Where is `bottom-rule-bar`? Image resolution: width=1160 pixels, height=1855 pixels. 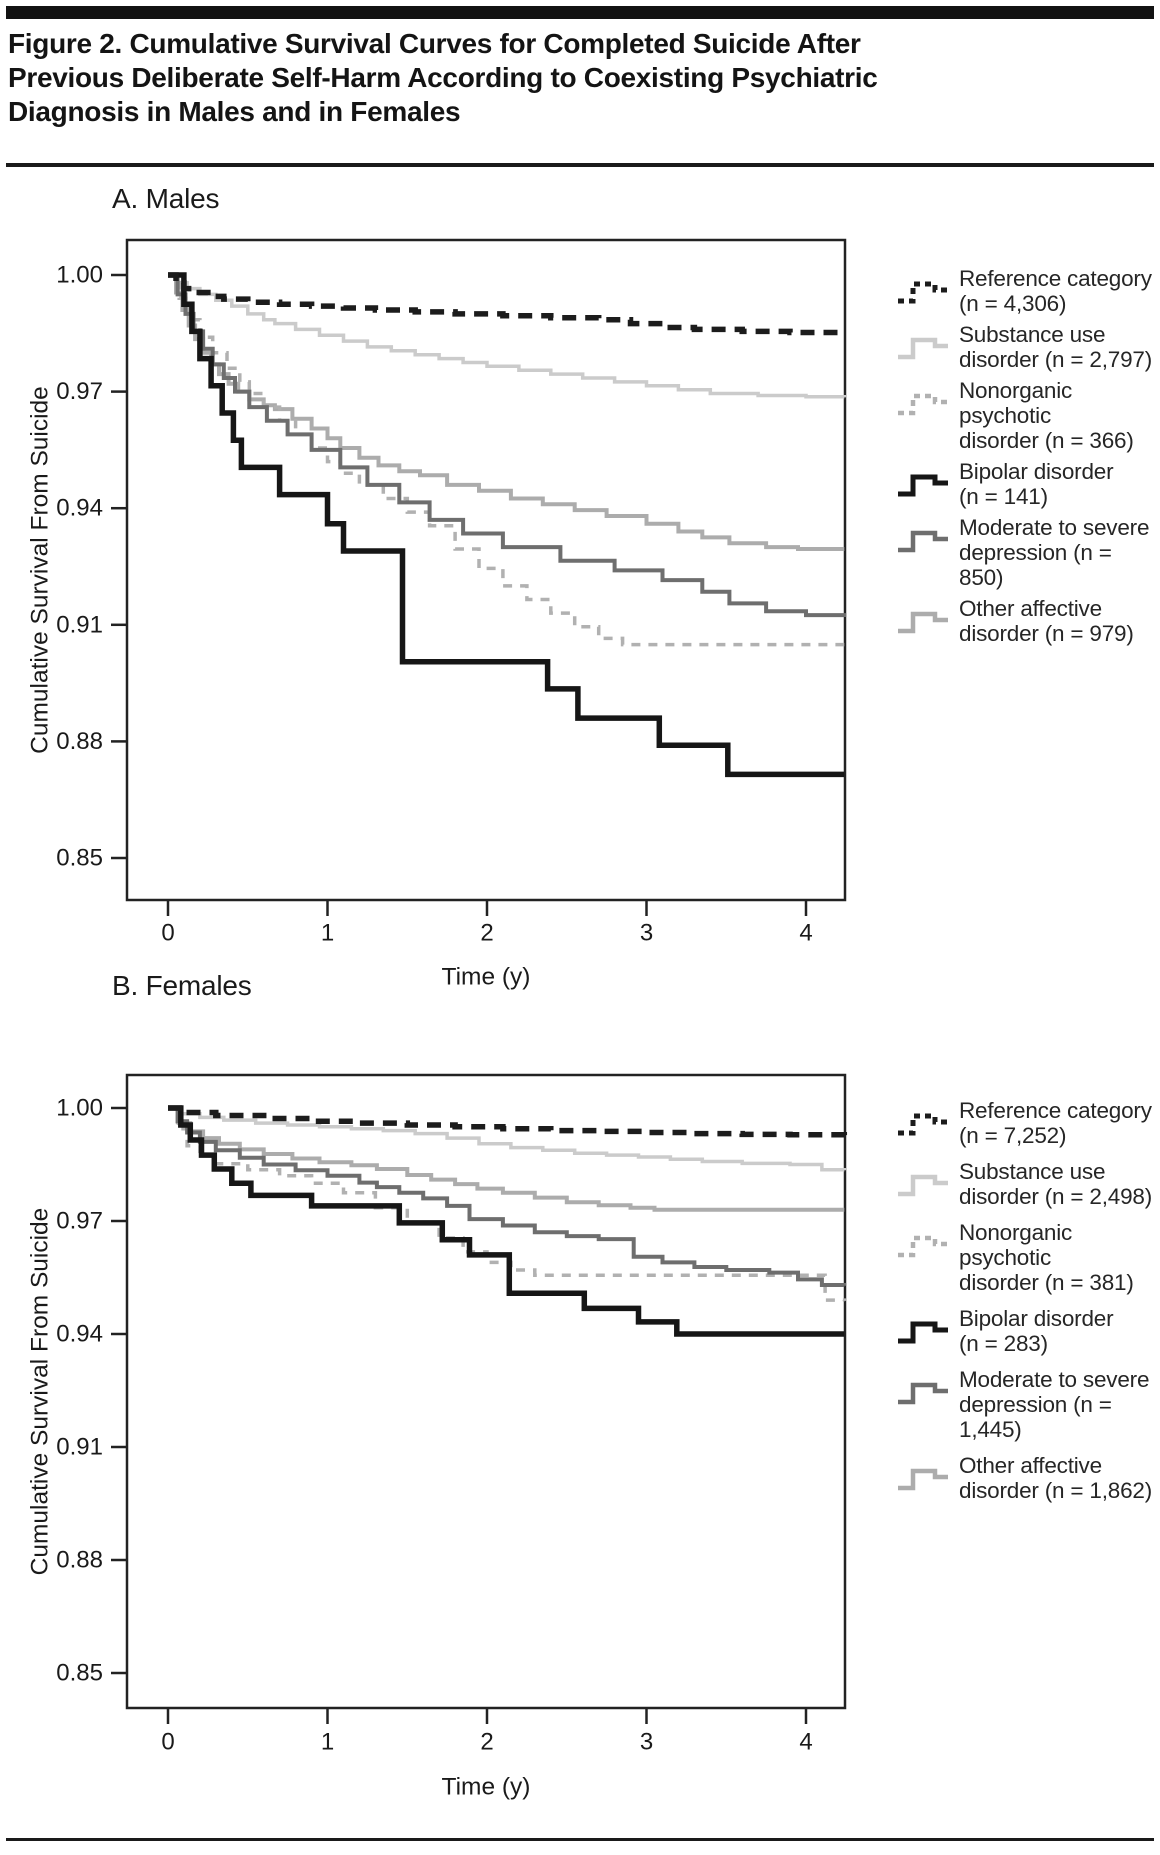
bottom-rule-bar is located at coordinates (580, 1839).